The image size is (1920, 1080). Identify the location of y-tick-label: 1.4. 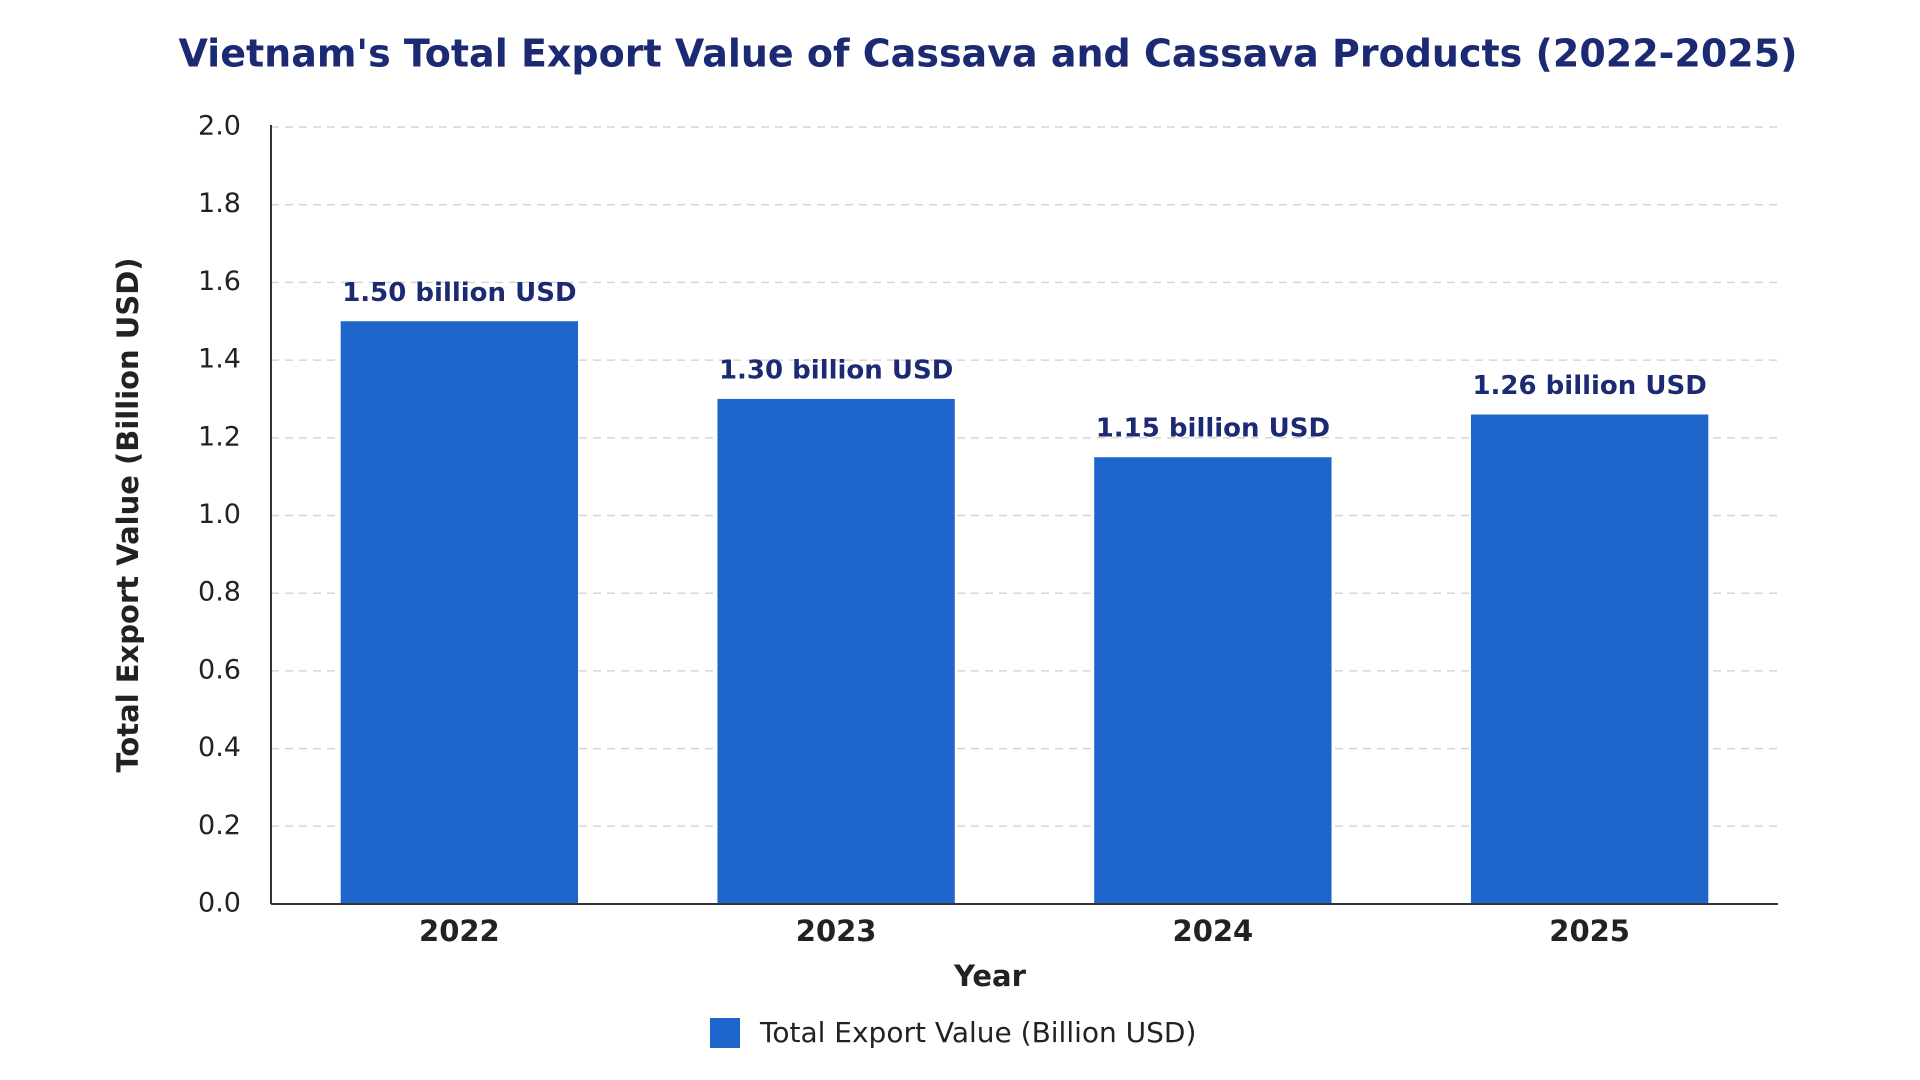
(219, 359).